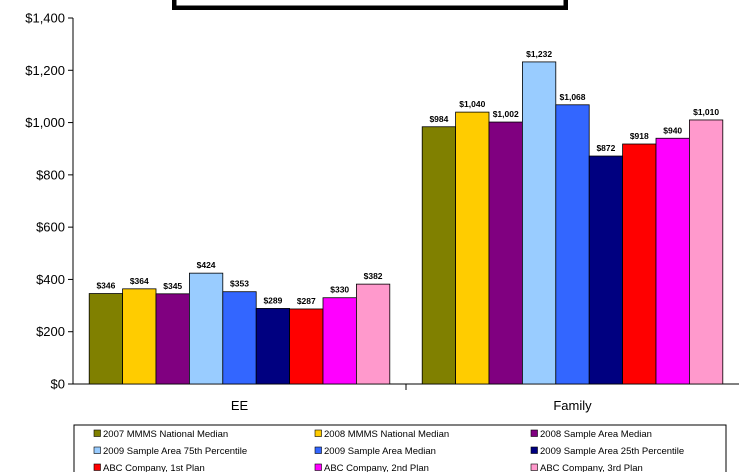 The image size is (739, 472). What do you see at coordinates (370, 5) in the screenshot?
I see `title-box` at bounding box center [370, 5].